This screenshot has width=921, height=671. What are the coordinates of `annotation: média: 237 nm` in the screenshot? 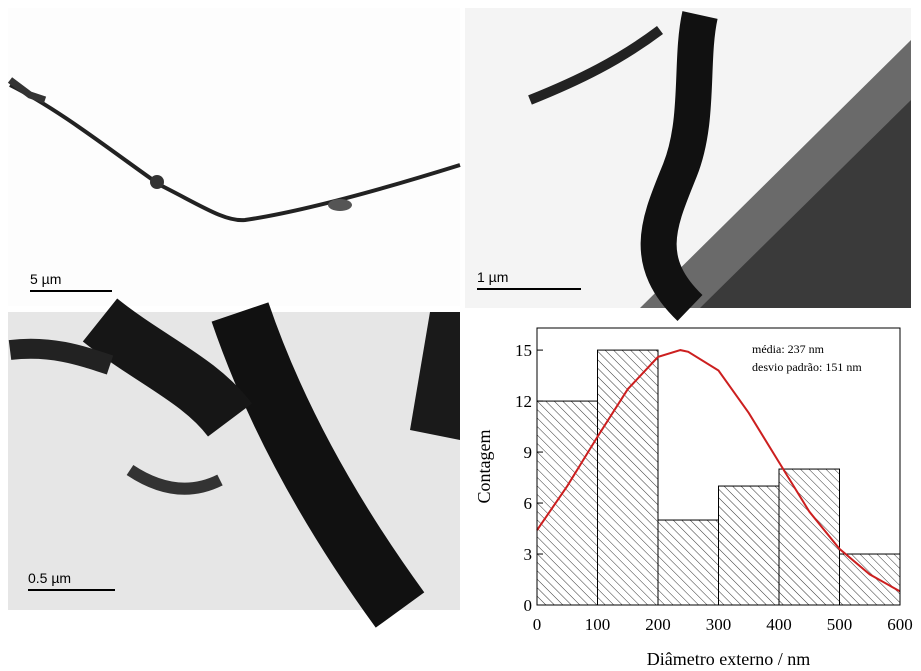 It's located at (788, 349).